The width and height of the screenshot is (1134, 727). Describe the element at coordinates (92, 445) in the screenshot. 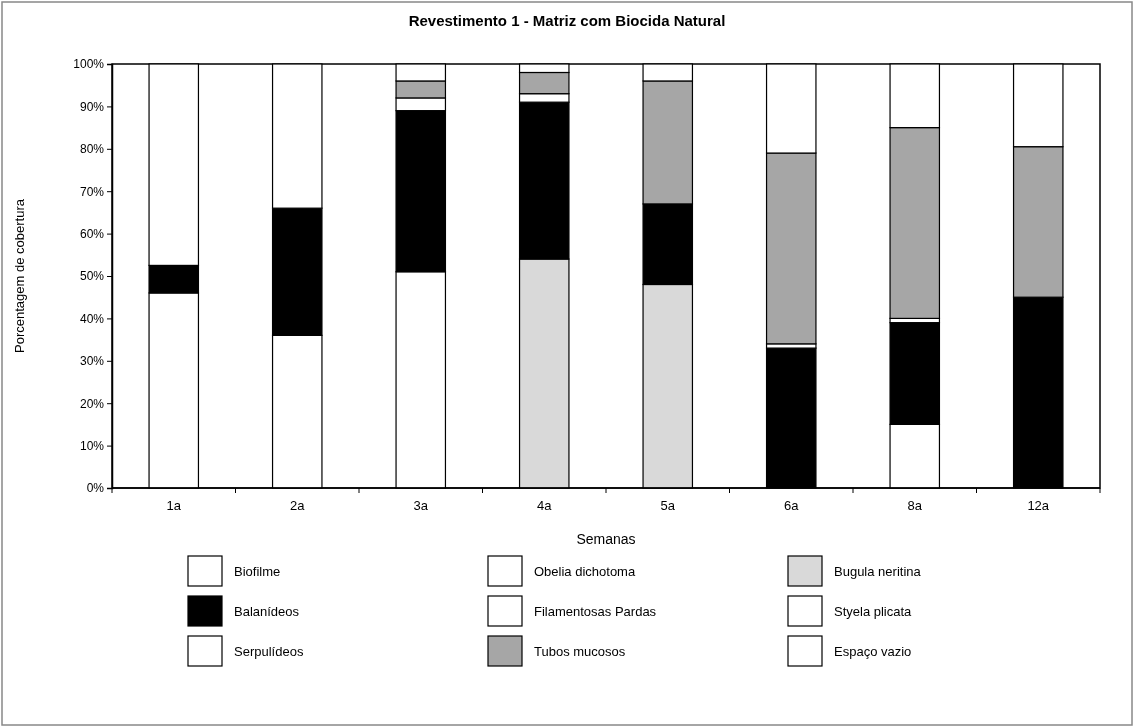

I see `y-tick-label: 10%` at that location.